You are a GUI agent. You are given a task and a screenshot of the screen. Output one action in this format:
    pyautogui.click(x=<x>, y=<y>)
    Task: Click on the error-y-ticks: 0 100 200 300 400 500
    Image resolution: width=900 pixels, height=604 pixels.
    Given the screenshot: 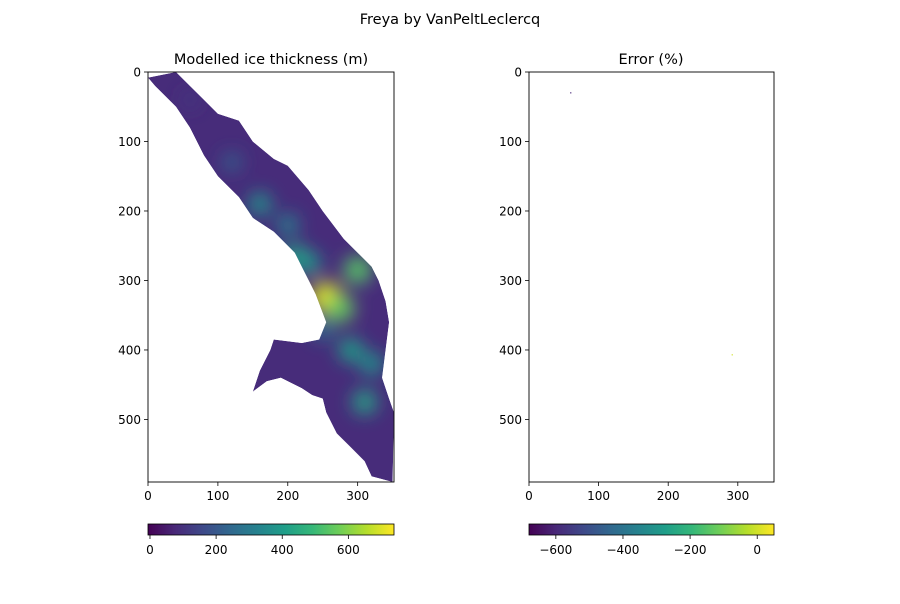 What is the action you would take?
    pyautogui.click(x=514, y=246)
    